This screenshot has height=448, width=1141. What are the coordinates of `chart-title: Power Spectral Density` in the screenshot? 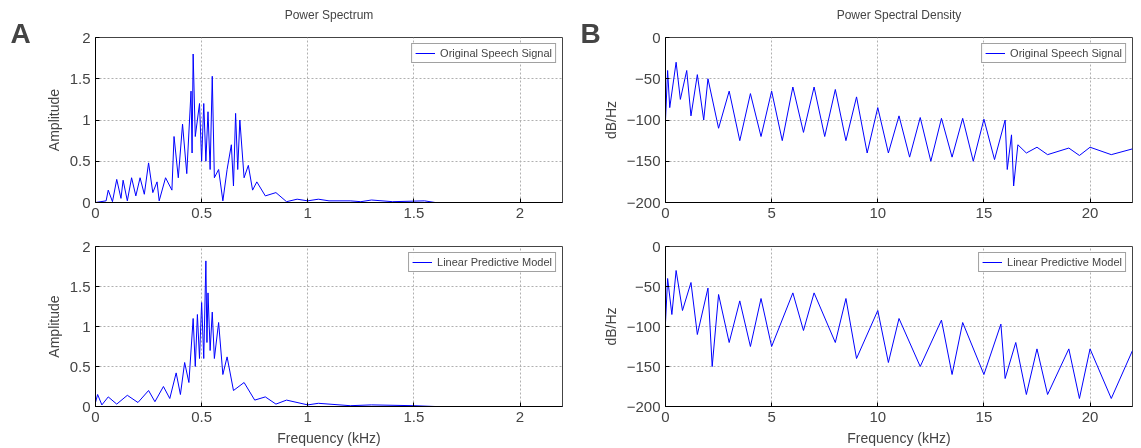 It's located at (899, 14).